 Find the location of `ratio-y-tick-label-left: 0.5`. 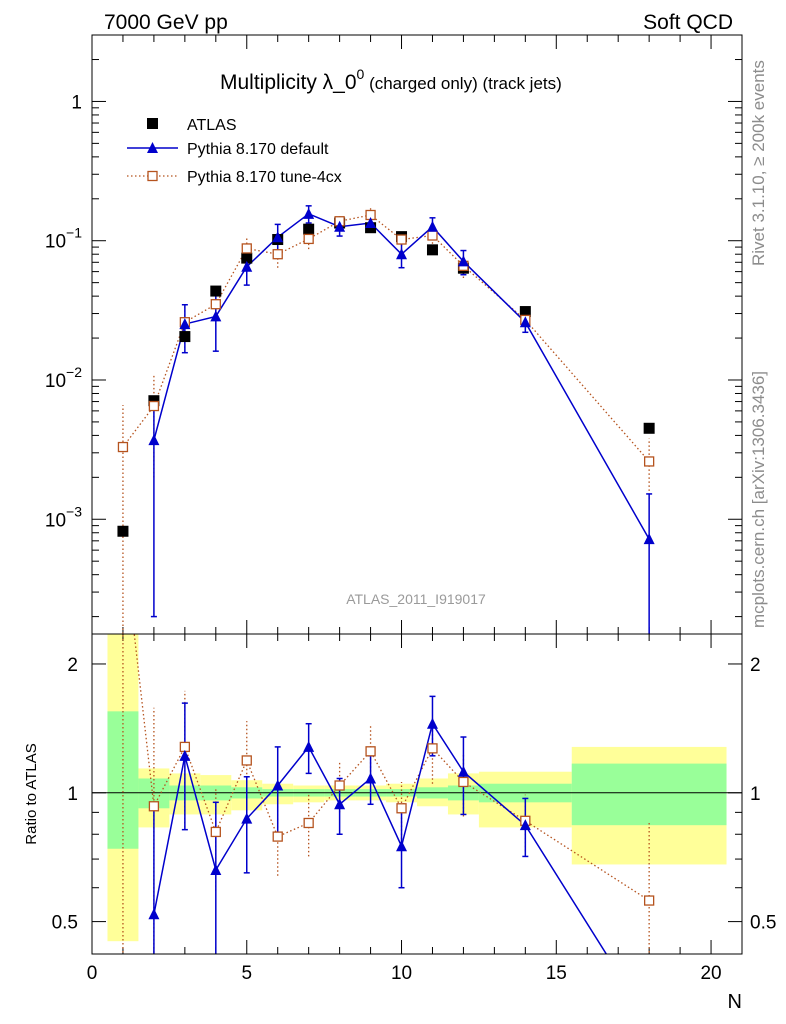

ratio-y-tick-label-left: 0.5 is located at coordinates (65, 923).